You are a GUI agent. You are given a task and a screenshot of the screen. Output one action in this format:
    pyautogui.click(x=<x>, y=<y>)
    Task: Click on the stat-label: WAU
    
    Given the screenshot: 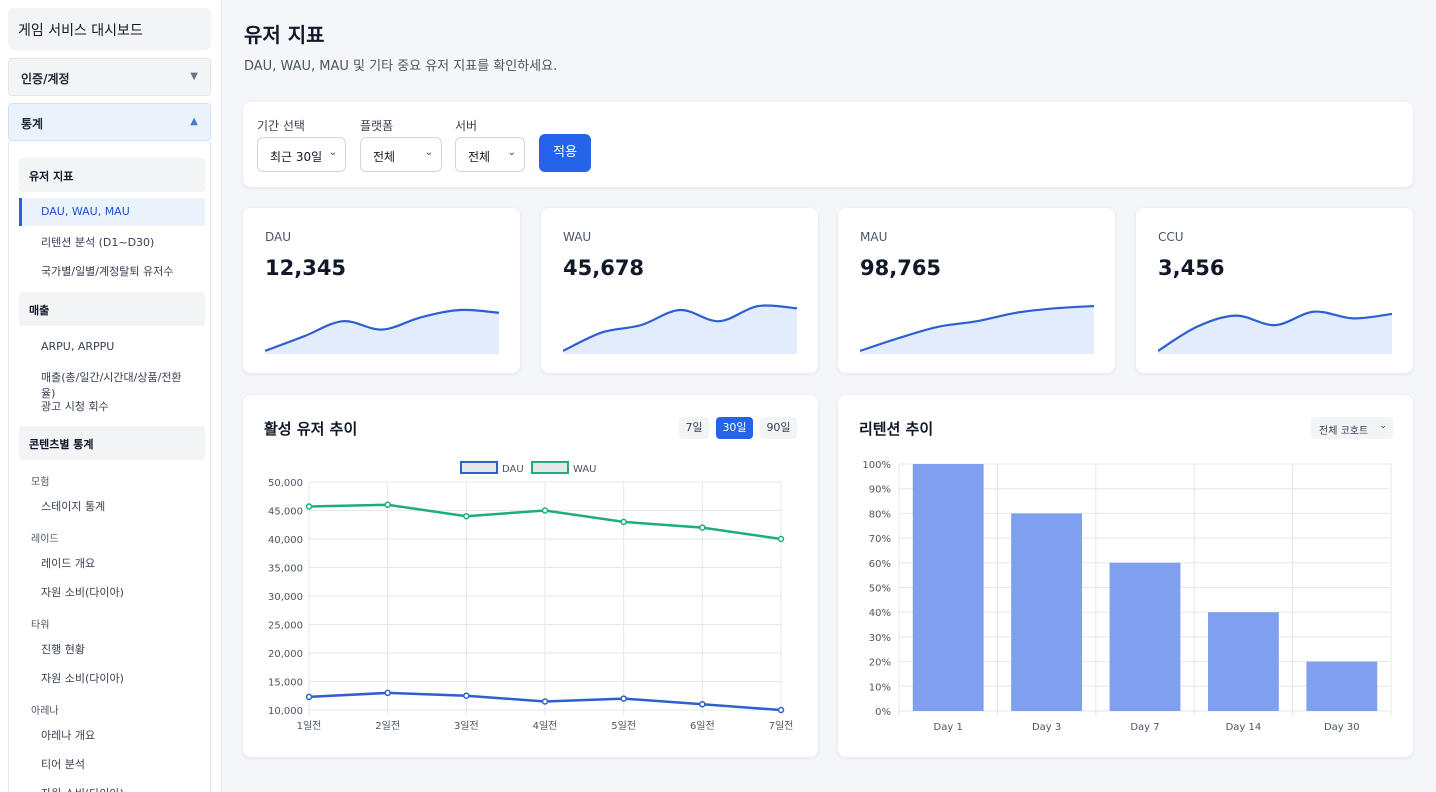 What is the action you would take?
    pyautogui.click(x=577, y=237)
    